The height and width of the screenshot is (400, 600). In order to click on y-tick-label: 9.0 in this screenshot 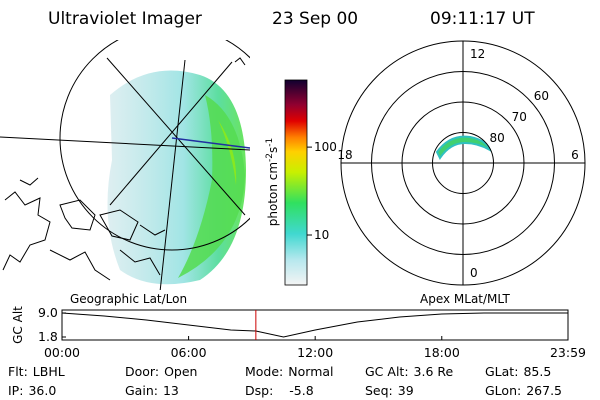, I will do `click(48, 312)`.